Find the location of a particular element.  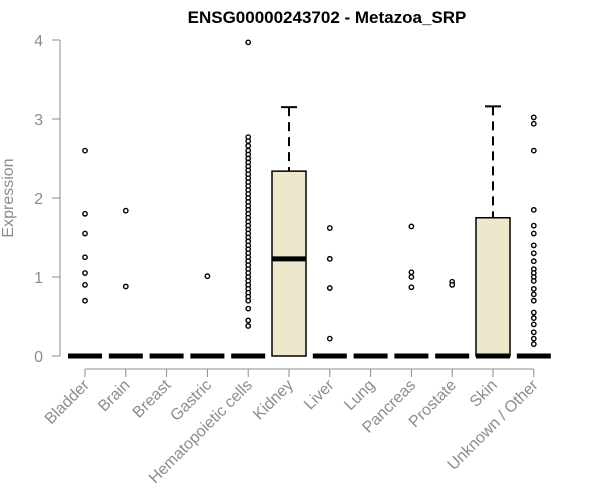

y-tick-label: 3 is located at coordinates (38, 120).